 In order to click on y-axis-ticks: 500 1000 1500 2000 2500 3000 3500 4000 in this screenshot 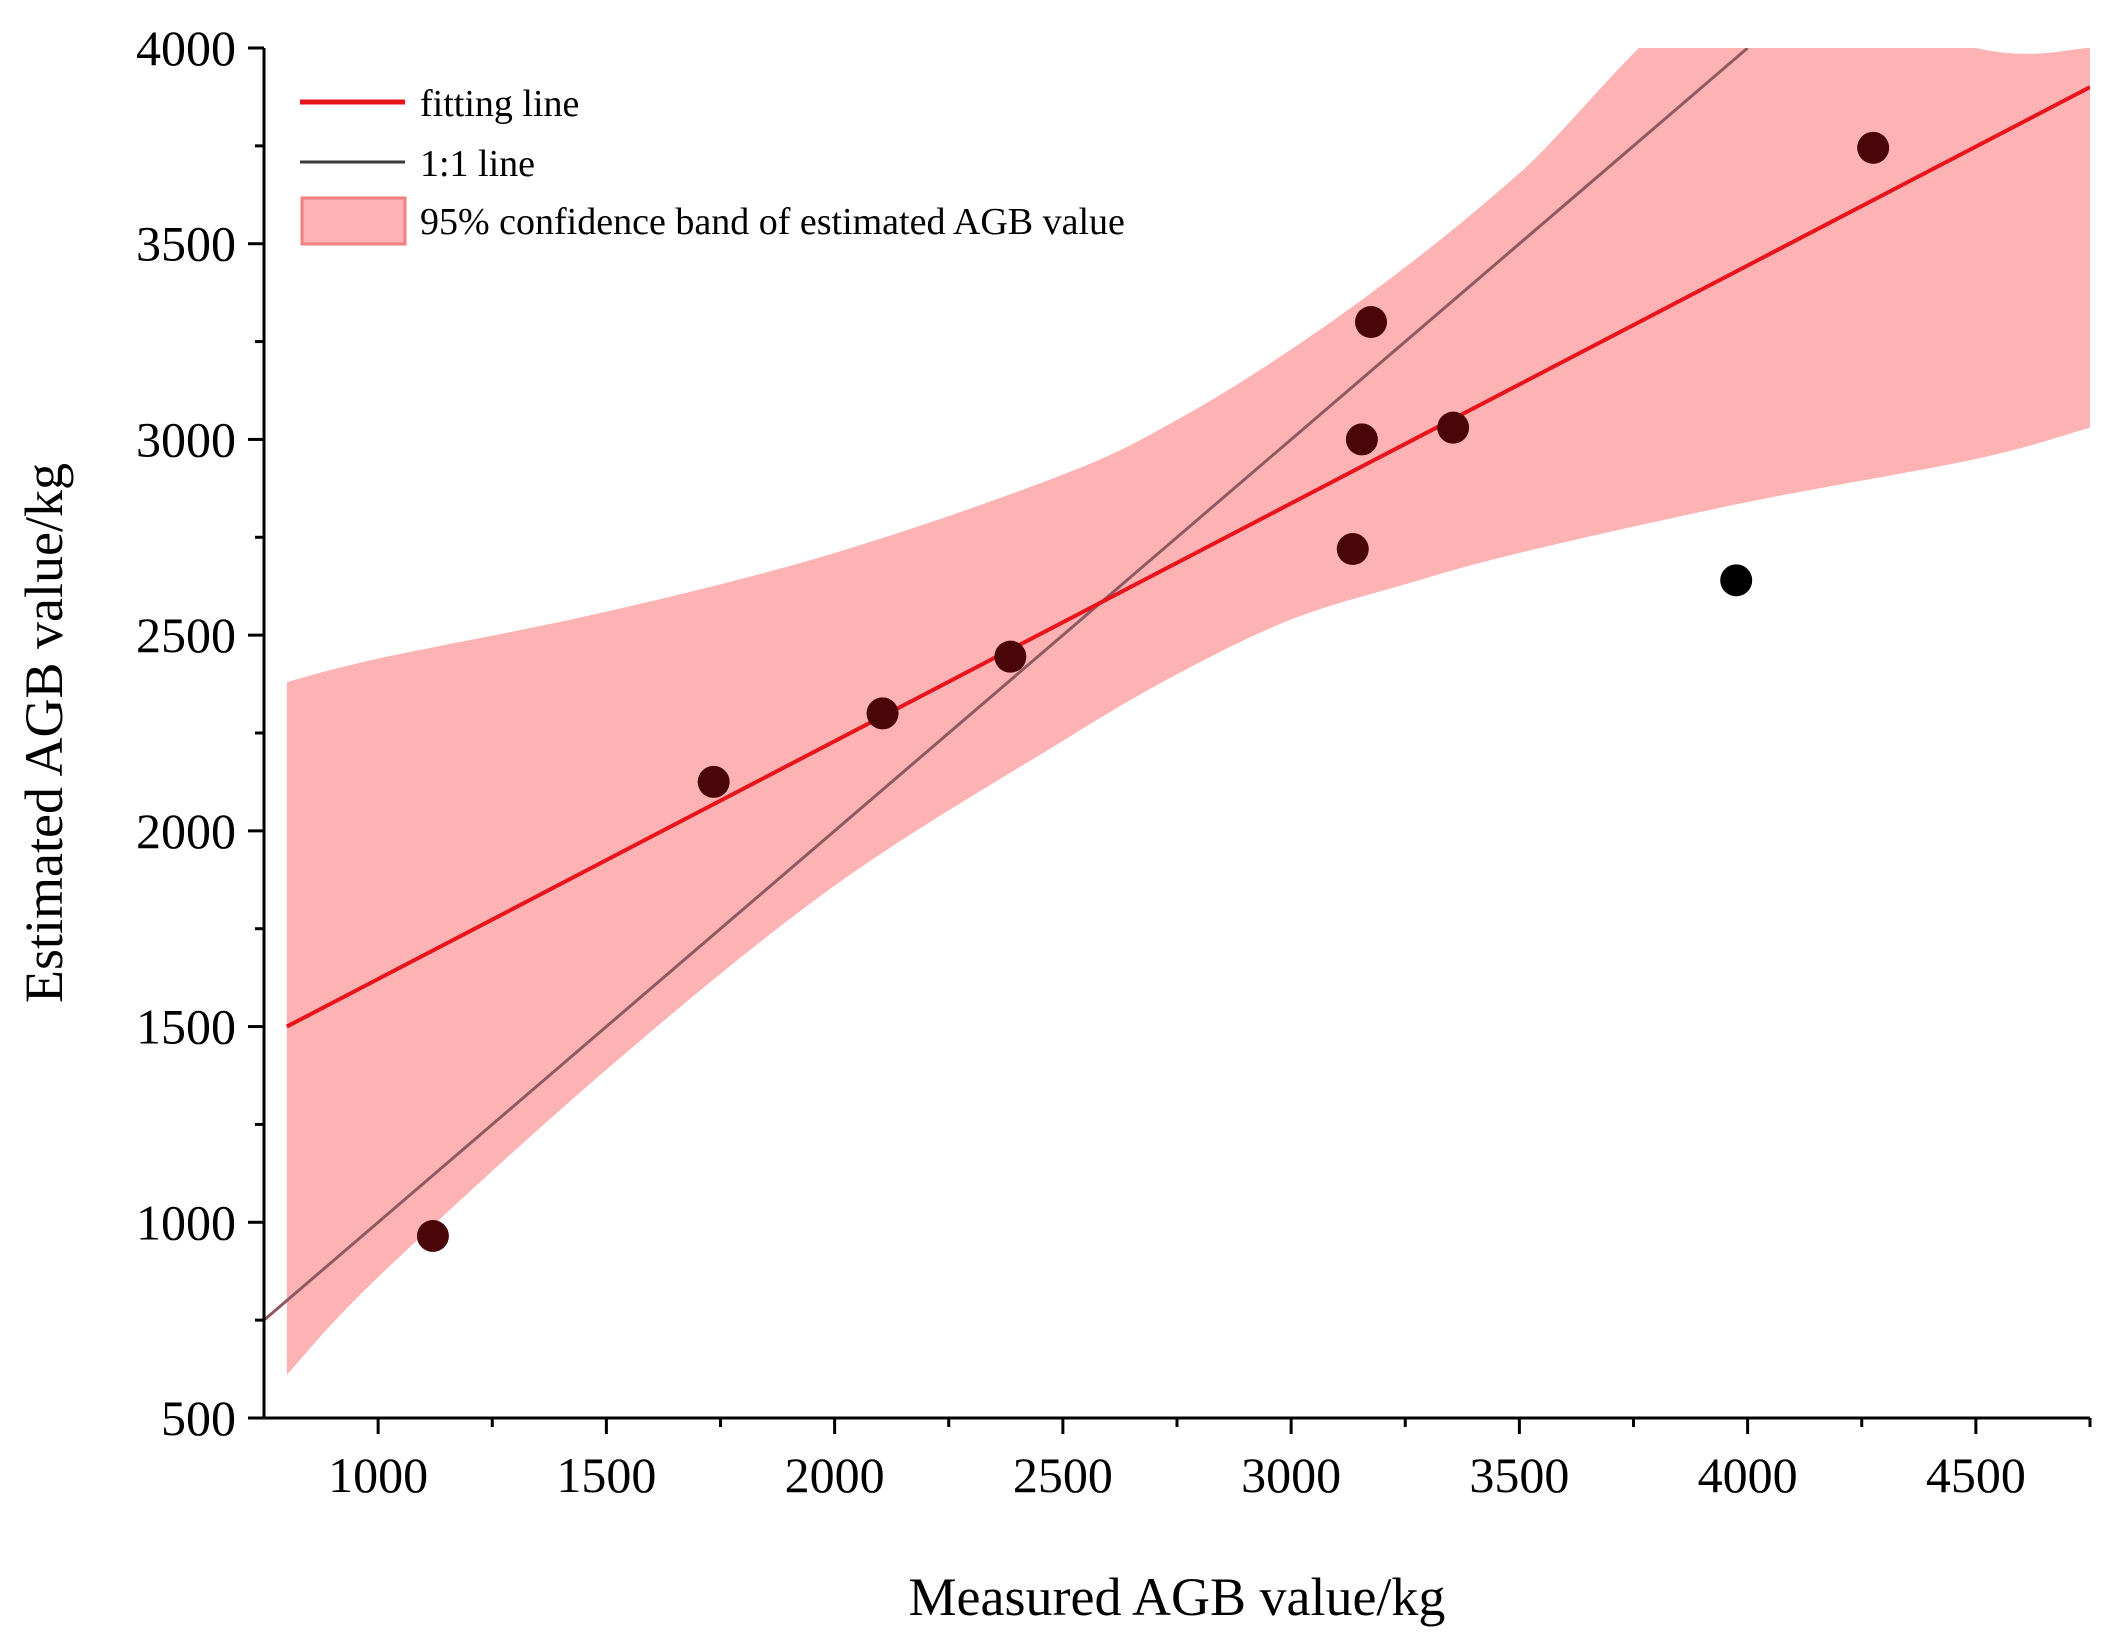, I will do `click(200, 733)`.